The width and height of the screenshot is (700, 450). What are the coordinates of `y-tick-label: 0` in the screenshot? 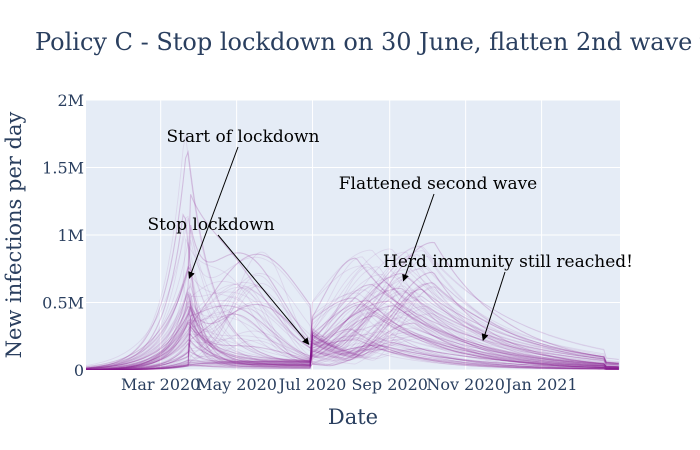 It's located at (79, 370).